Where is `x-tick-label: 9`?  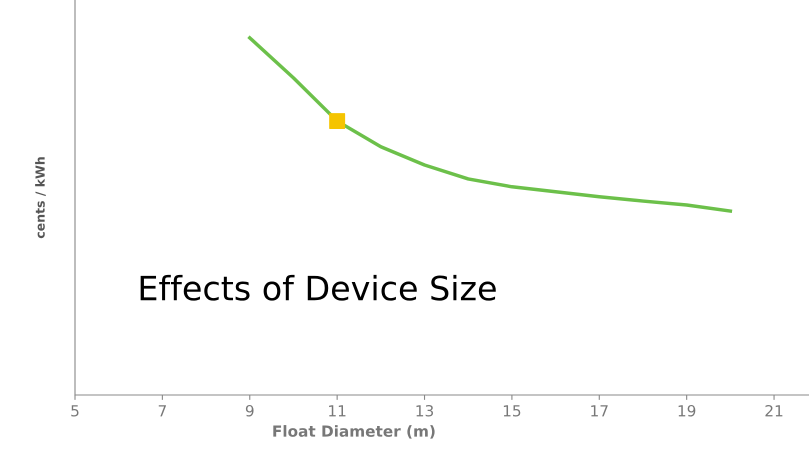 x-tick-label: 9 is located at coordinates (250, 410).